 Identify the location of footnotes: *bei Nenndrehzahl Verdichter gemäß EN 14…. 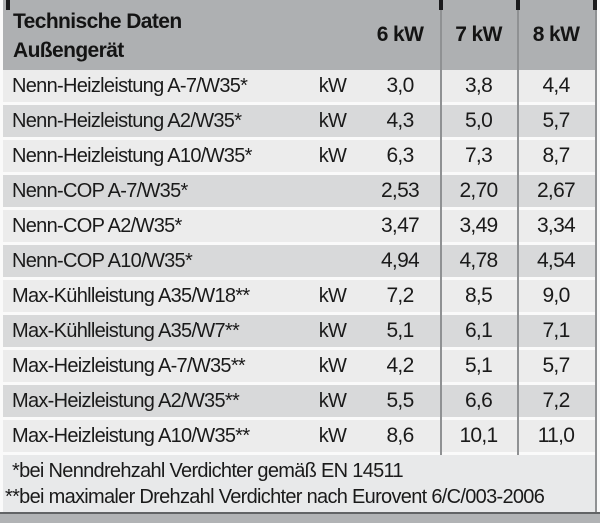
(299, 483).